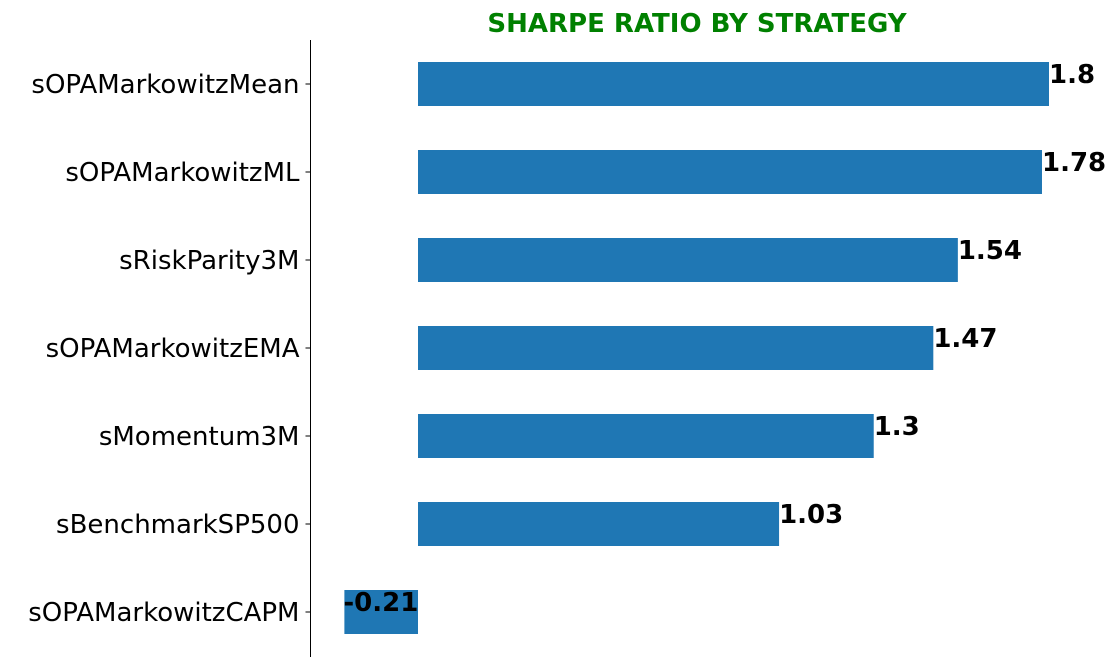 The height and width of the screenshot is (666, 1120). What do you see at coordinates (965, 339) in the screenshot?
I see `value-label: 1.47` at bounding box center [965, 339].